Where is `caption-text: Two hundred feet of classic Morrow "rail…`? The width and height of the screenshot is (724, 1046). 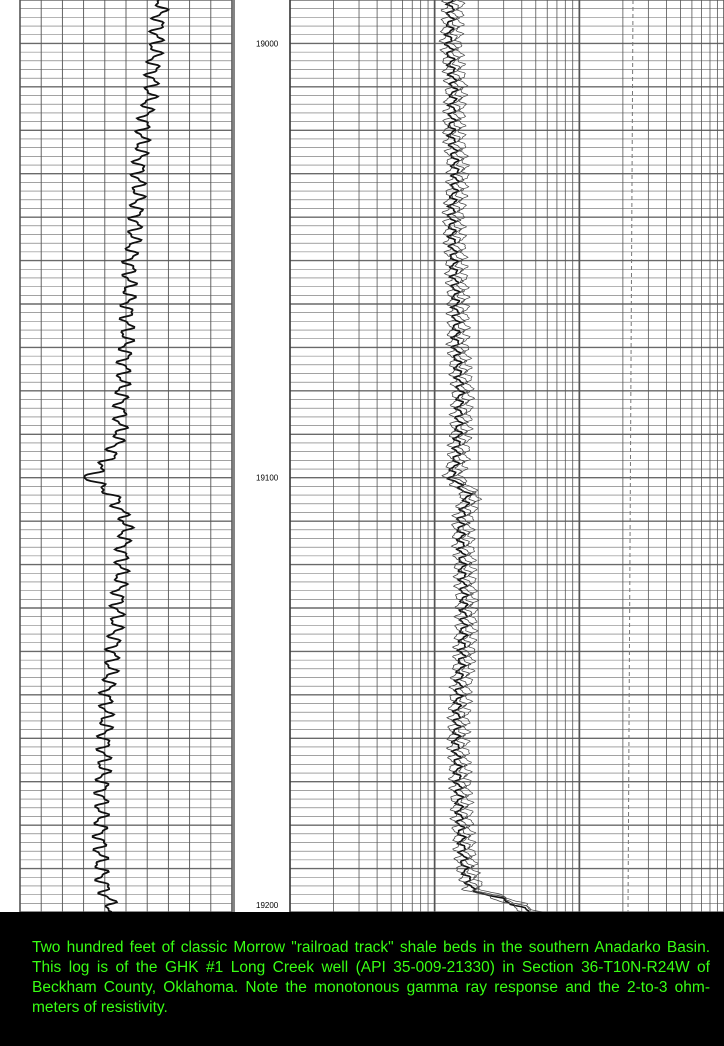
caption-text: Two hundred feet of classic Morrow "rail… is located at coordinates (371, 977).